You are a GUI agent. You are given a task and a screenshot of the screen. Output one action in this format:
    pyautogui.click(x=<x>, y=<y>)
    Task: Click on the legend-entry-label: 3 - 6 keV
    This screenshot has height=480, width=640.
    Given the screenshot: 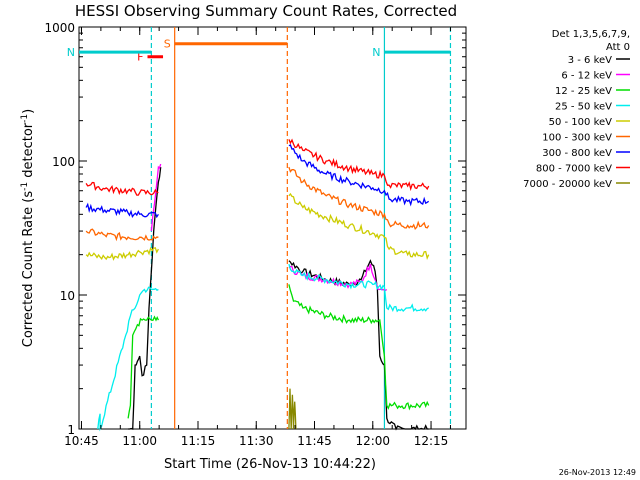 What is the action you would take?
    pyautogui.click(x=590, y=60)
    